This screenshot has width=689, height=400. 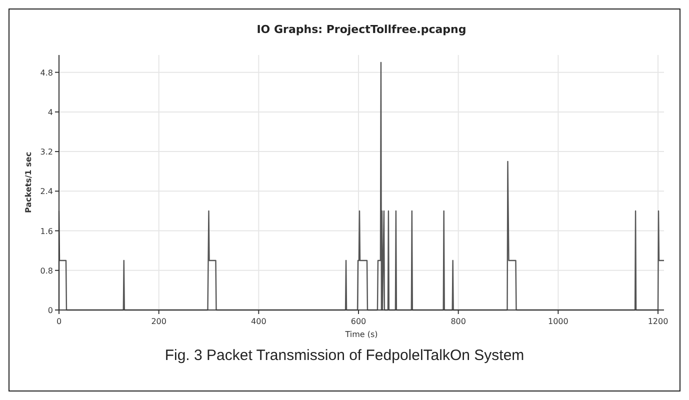 I want to click on y-tick-label: 0, so click(x=50, y=310).